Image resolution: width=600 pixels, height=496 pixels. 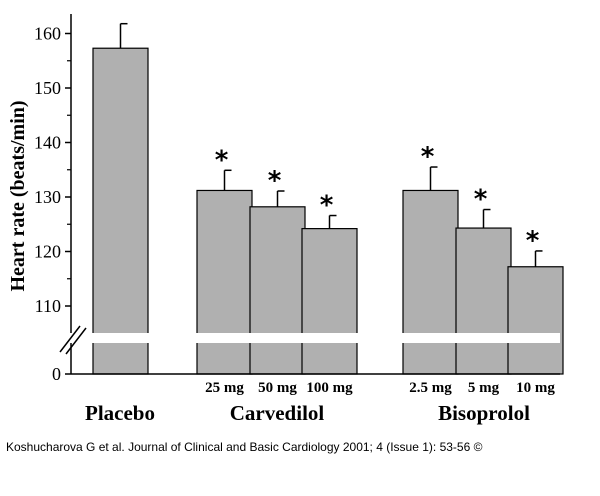 What do you see at coordinates (18, 195) in the screenshot?
I see `y-axis-label: Heart rate (beats/min)` at bounding box center [18, 195].